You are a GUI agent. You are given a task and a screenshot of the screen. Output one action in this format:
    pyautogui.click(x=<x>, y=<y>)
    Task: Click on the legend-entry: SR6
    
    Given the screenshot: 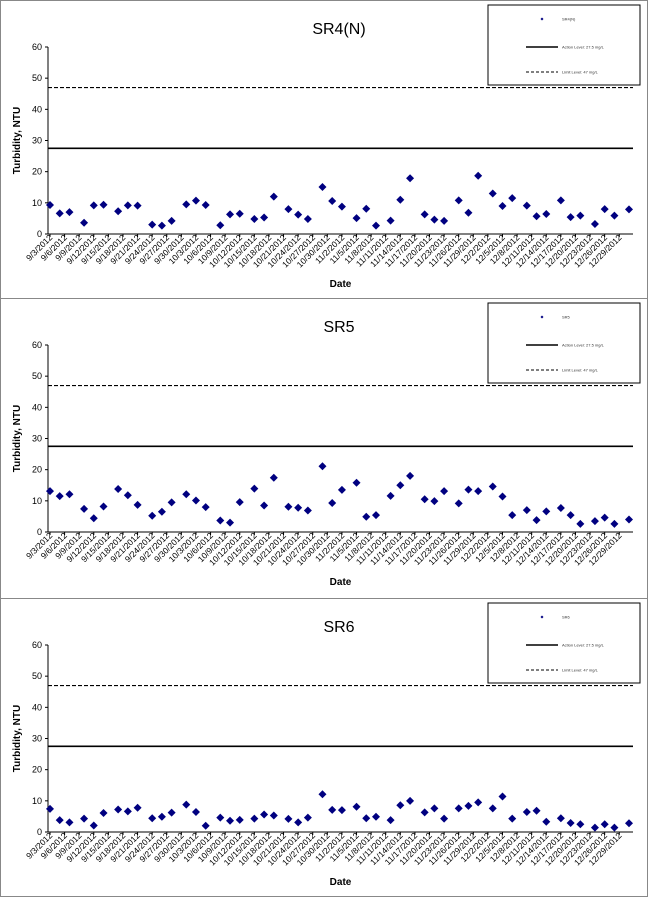 What is the action you would take?
    pyautogui.click(x=566, y=617)
    